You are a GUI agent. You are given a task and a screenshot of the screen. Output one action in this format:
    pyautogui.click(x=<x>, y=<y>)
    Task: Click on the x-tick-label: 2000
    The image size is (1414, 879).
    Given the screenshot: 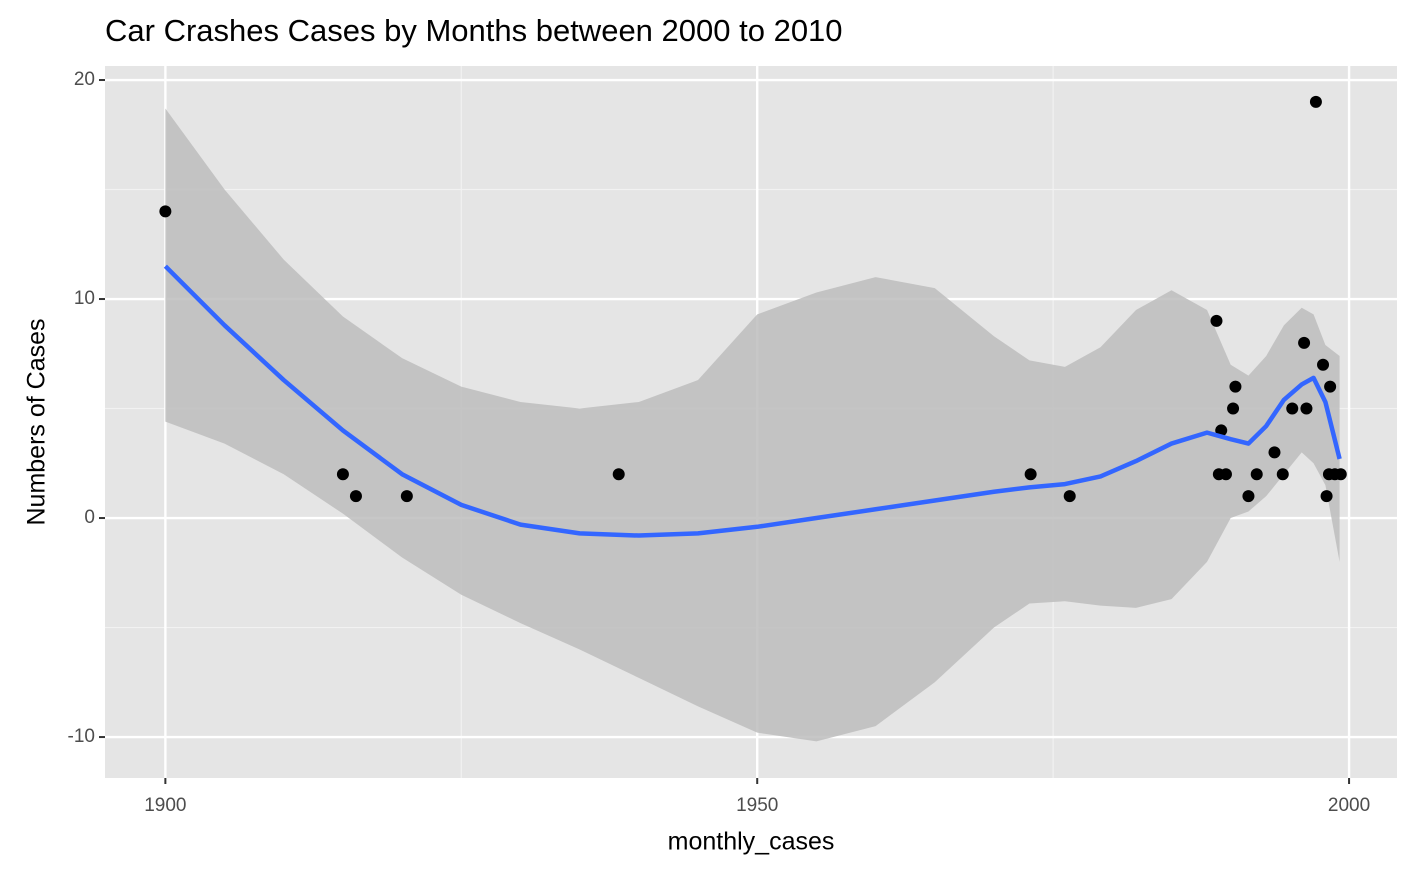 What is the action you would take?
    pyautogui.click(x=1349, y=805)
    